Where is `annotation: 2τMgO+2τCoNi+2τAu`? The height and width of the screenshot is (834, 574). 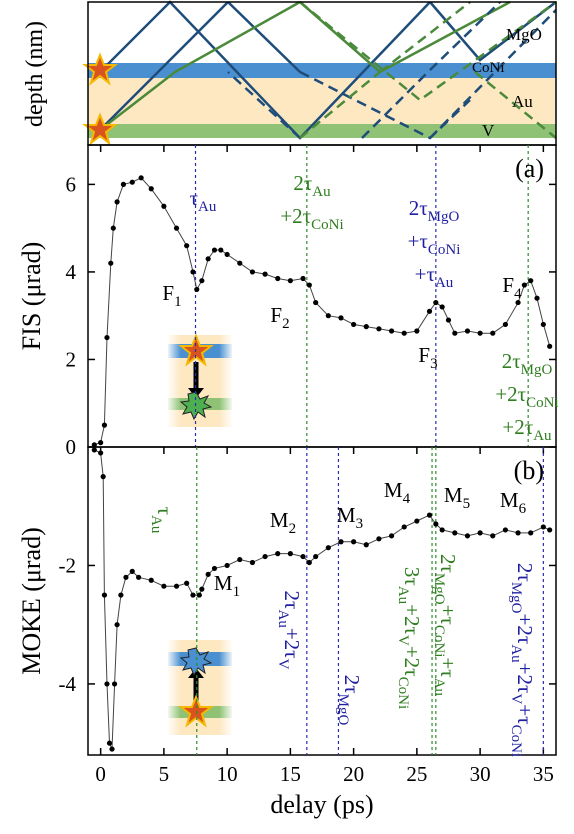 annotation: 2τMgO+2τCoNi+2τAu is located at coordinates (526, 396).